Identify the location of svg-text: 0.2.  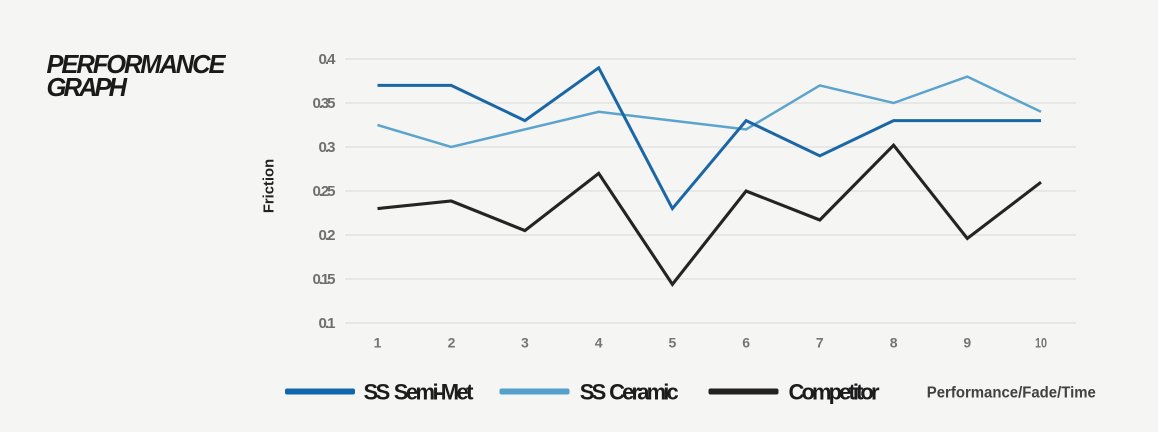
(327, 235).